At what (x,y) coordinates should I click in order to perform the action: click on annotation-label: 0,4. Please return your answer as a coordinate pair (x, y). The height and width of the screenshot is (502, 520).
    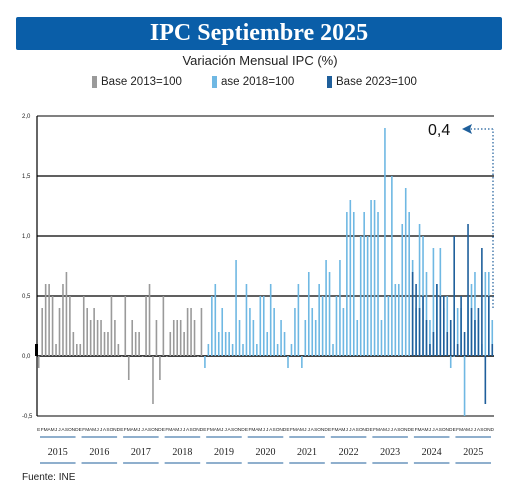
    Looking at the image, I should click on (439, 130).